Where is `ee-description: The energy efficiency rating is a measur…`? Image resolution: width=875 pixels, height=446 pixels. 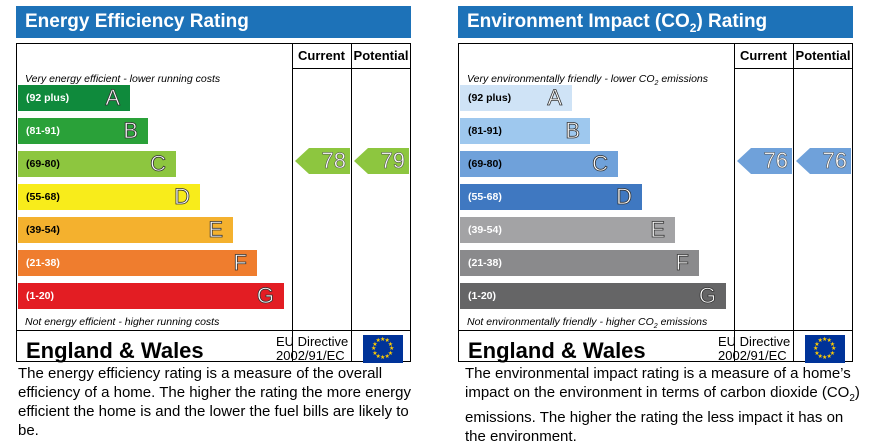
ee-description: The energy efficiency rating is a measur… is located at coordinates (215, 402).